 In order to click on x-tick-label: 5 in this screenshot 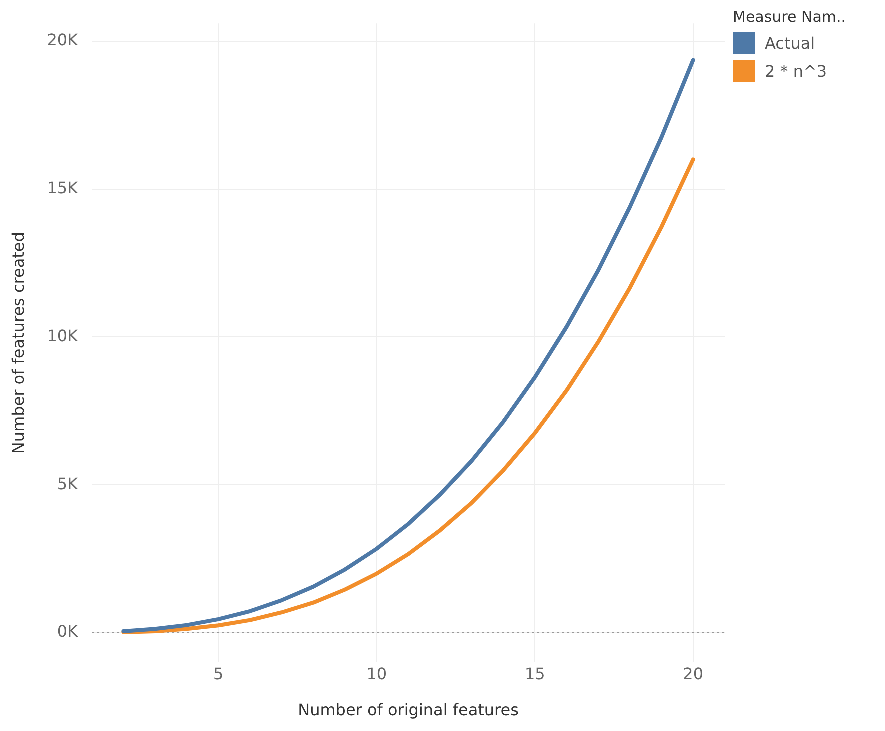, I will do `click(219, 674)`.